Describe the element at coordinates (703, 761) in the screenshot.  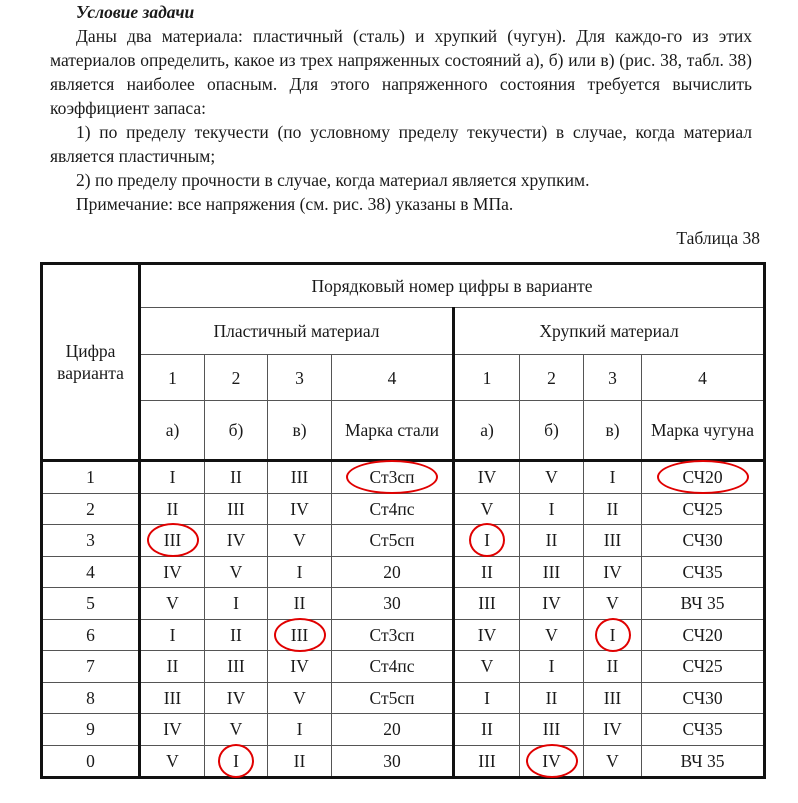
I see `table-cell: ВЧ 35` at that location.